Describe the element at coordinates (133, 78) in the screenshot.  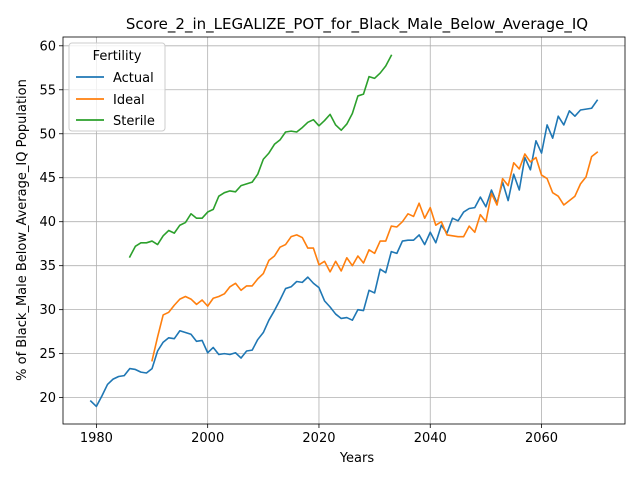
I see `legend-label-actual: Actual` at that location.